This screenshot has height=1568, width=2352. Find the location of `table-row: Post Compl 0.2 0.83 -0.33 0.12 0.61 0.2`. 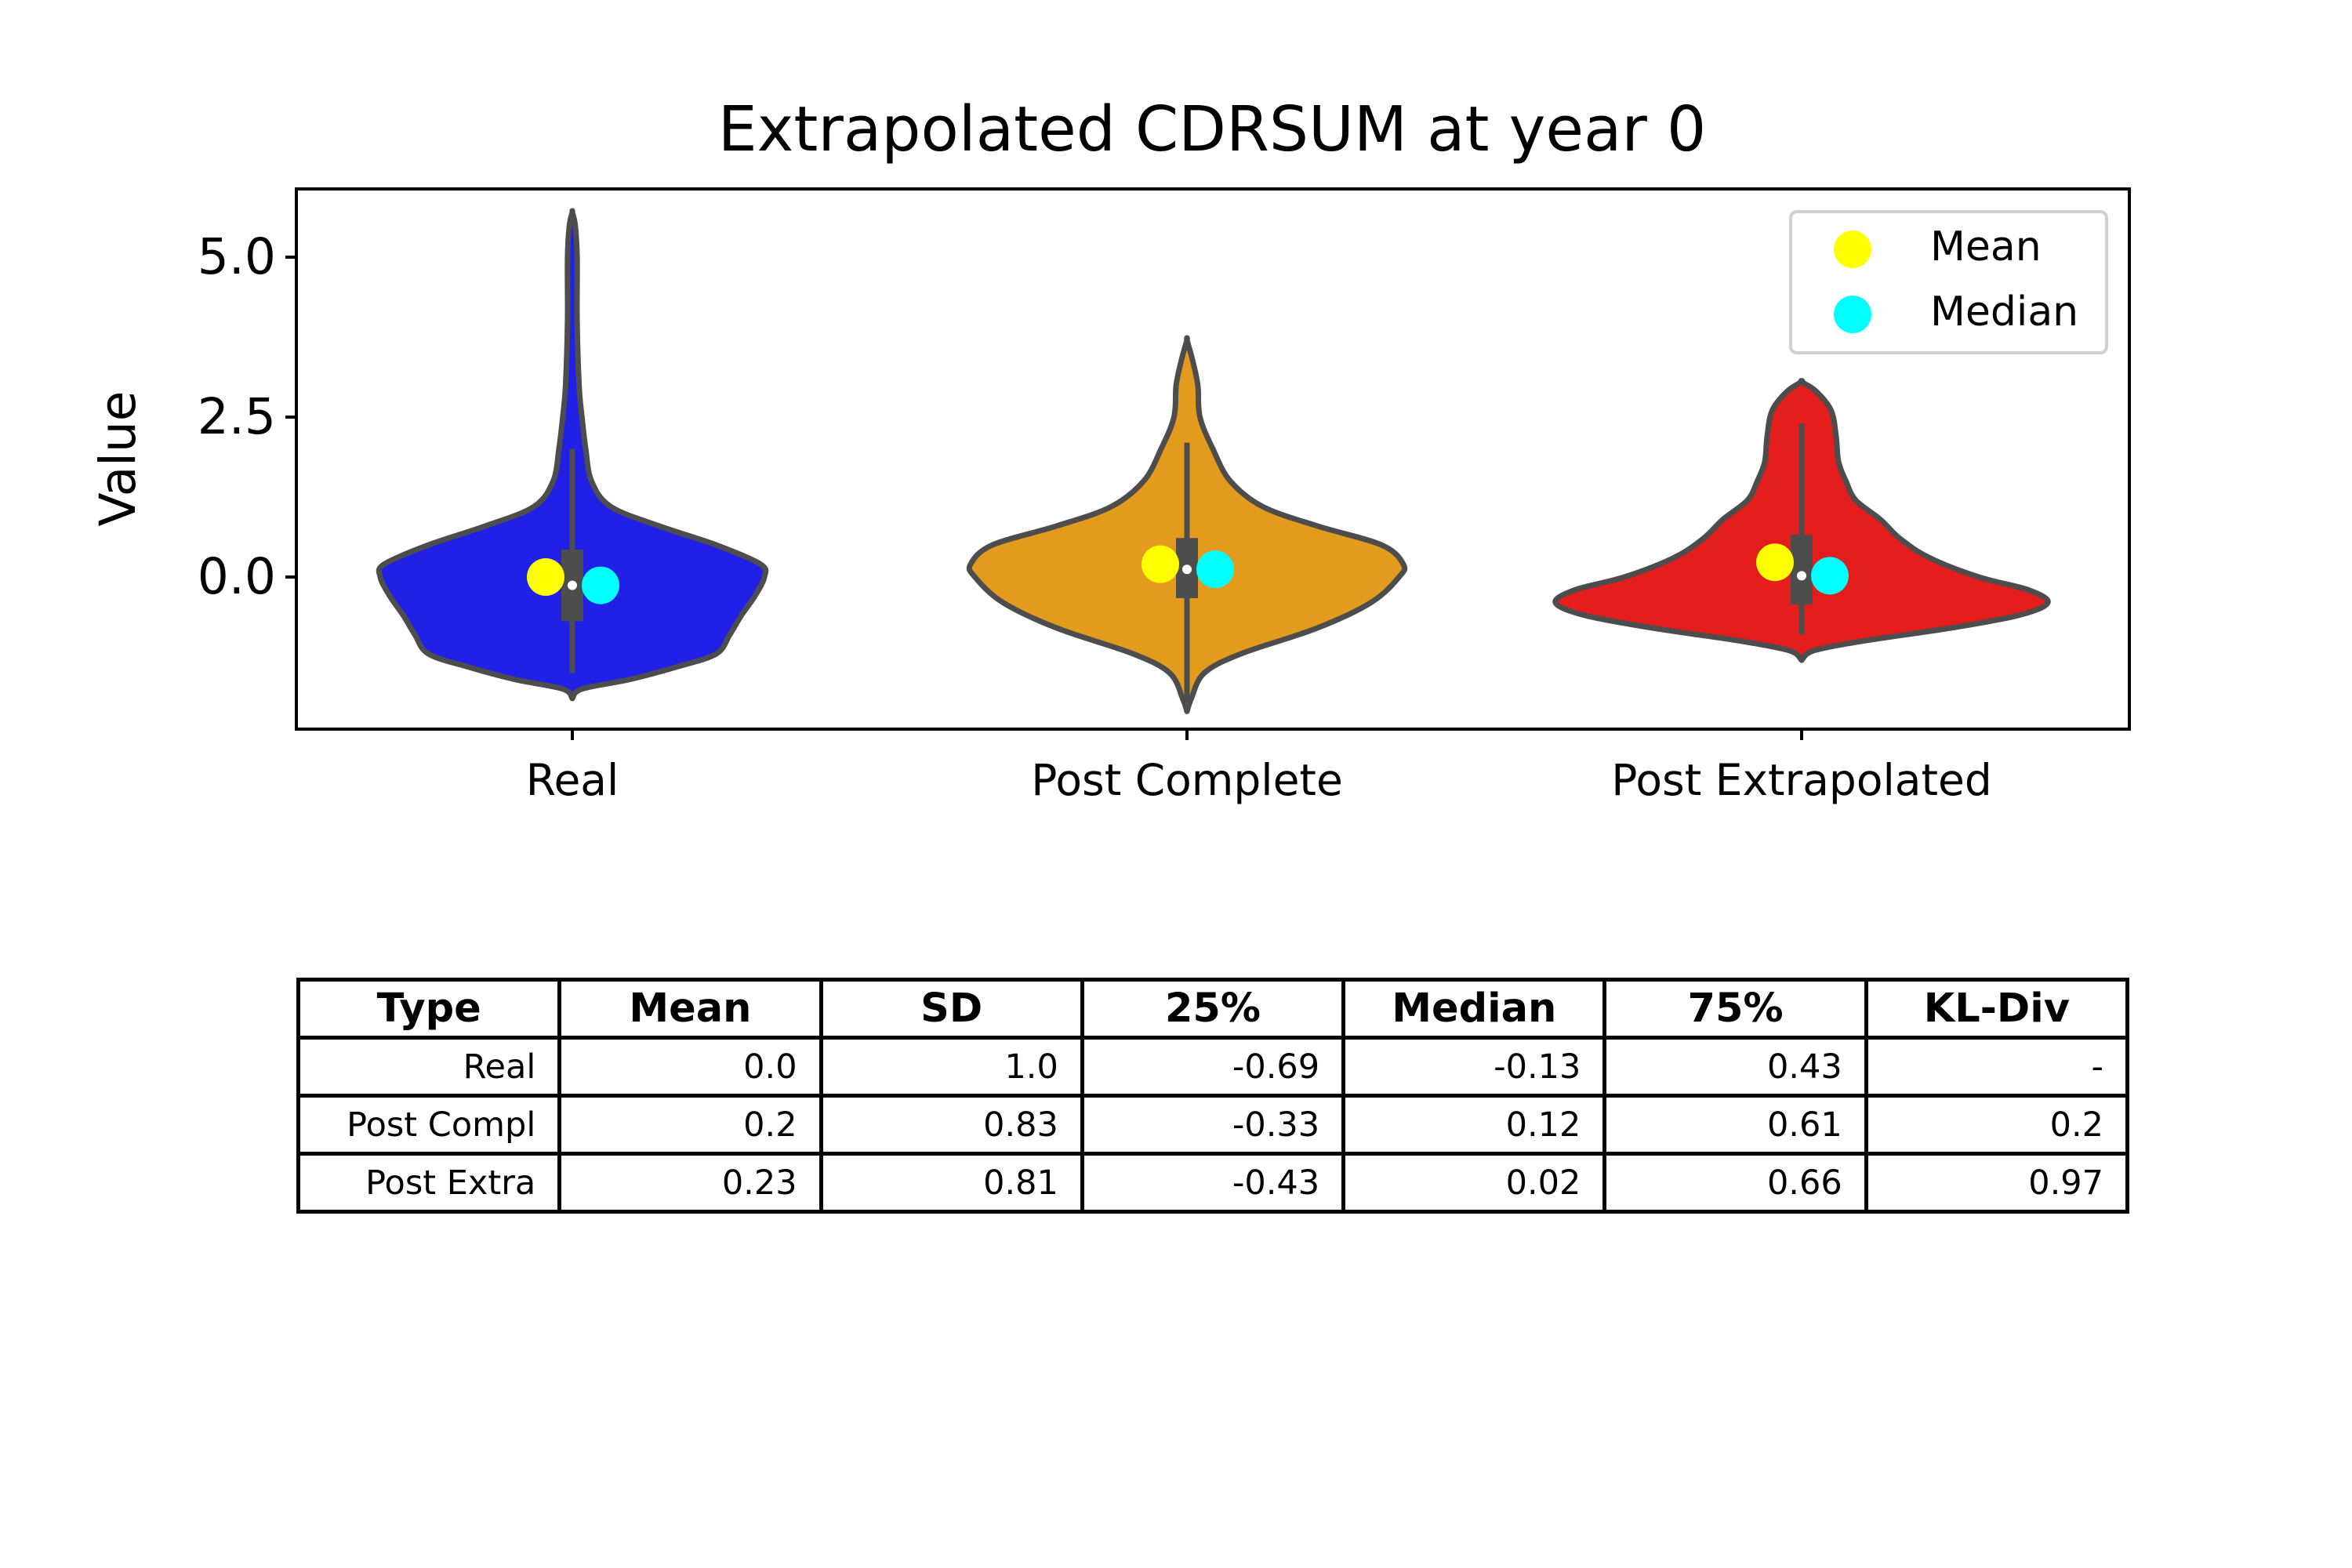

table-row: Post Compl 0.2 0.83 -0.33 0.12 0.61 0.2 is located at coordinates (1213, 1125).